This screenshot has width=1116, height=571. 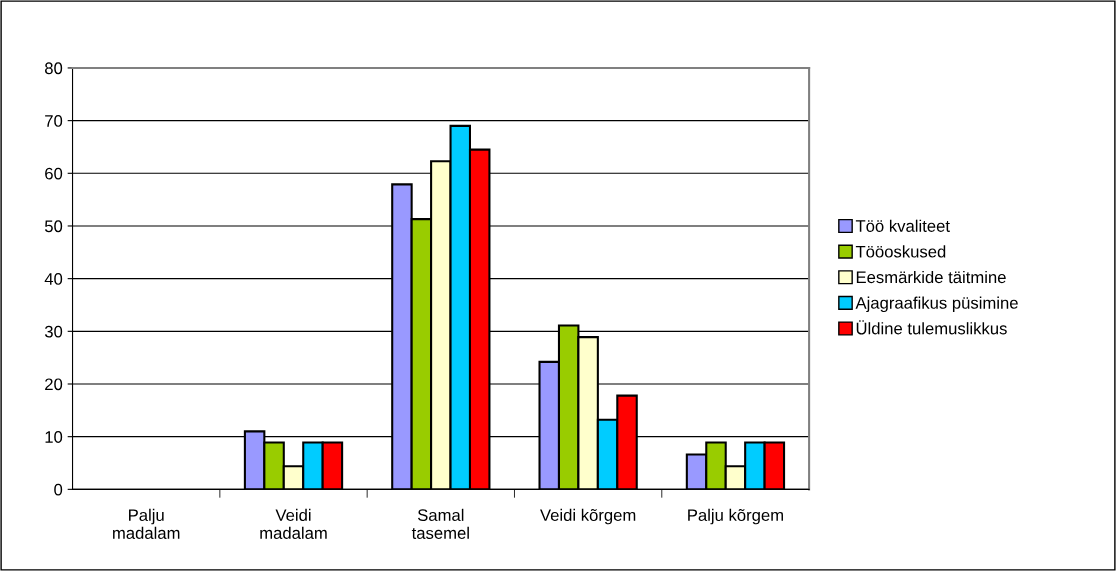 I want to click on legend-label: Tööoskused, so click(x=900, y=251).